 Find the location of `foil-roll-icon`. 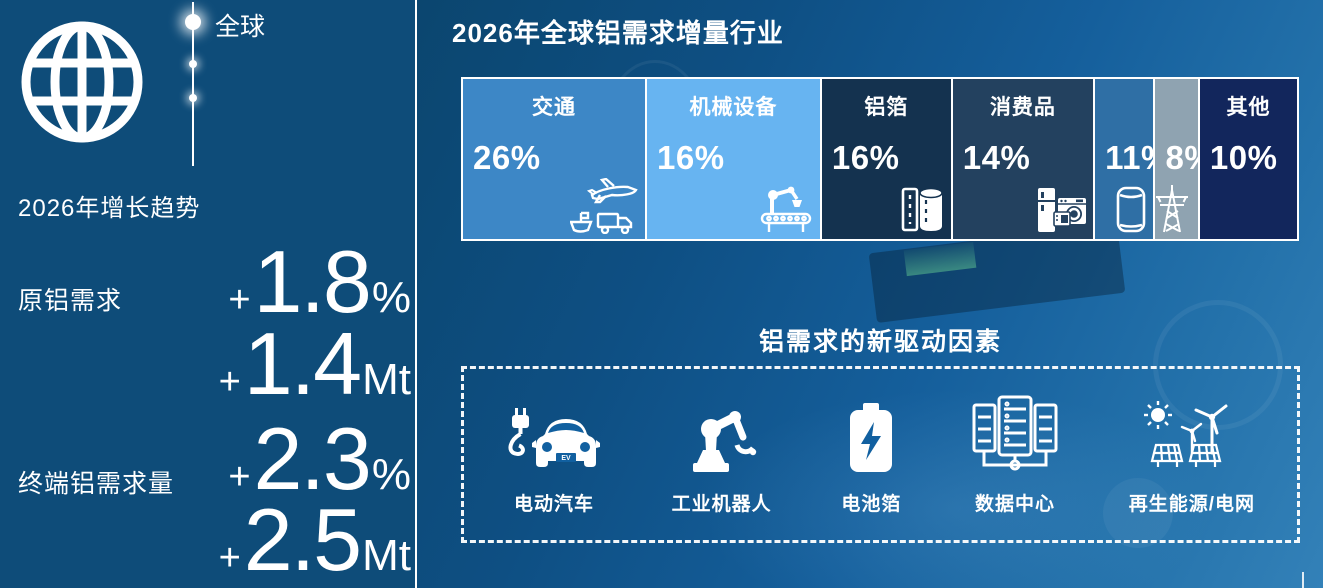

foil-roll-icon is located at coordinates (923, 209).